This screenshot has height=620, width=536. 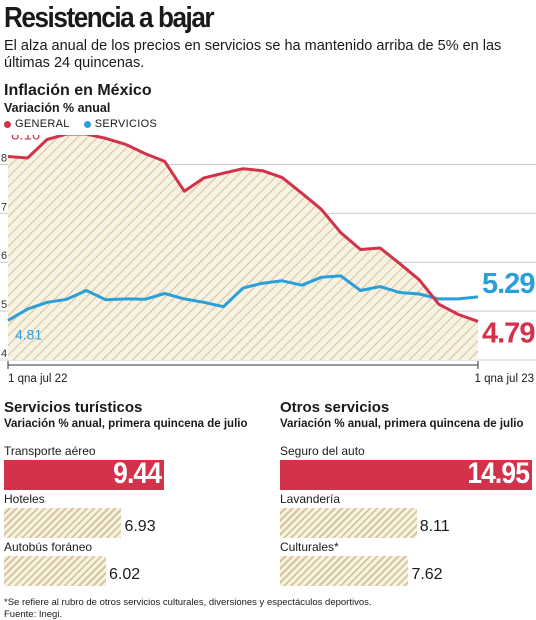 What do you see at coordinates (137, 473) in the screenshot?
I see `tourism-bar-value: 9.44` at bounding box center [137, 473].